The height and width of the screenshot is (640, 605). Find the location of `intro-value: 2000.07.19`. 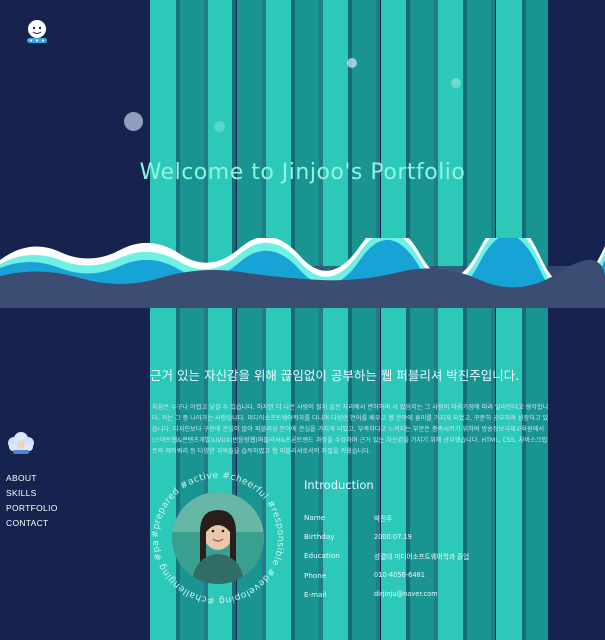

intro-value: 2000.07.19 is located at coordinates (393, 536).